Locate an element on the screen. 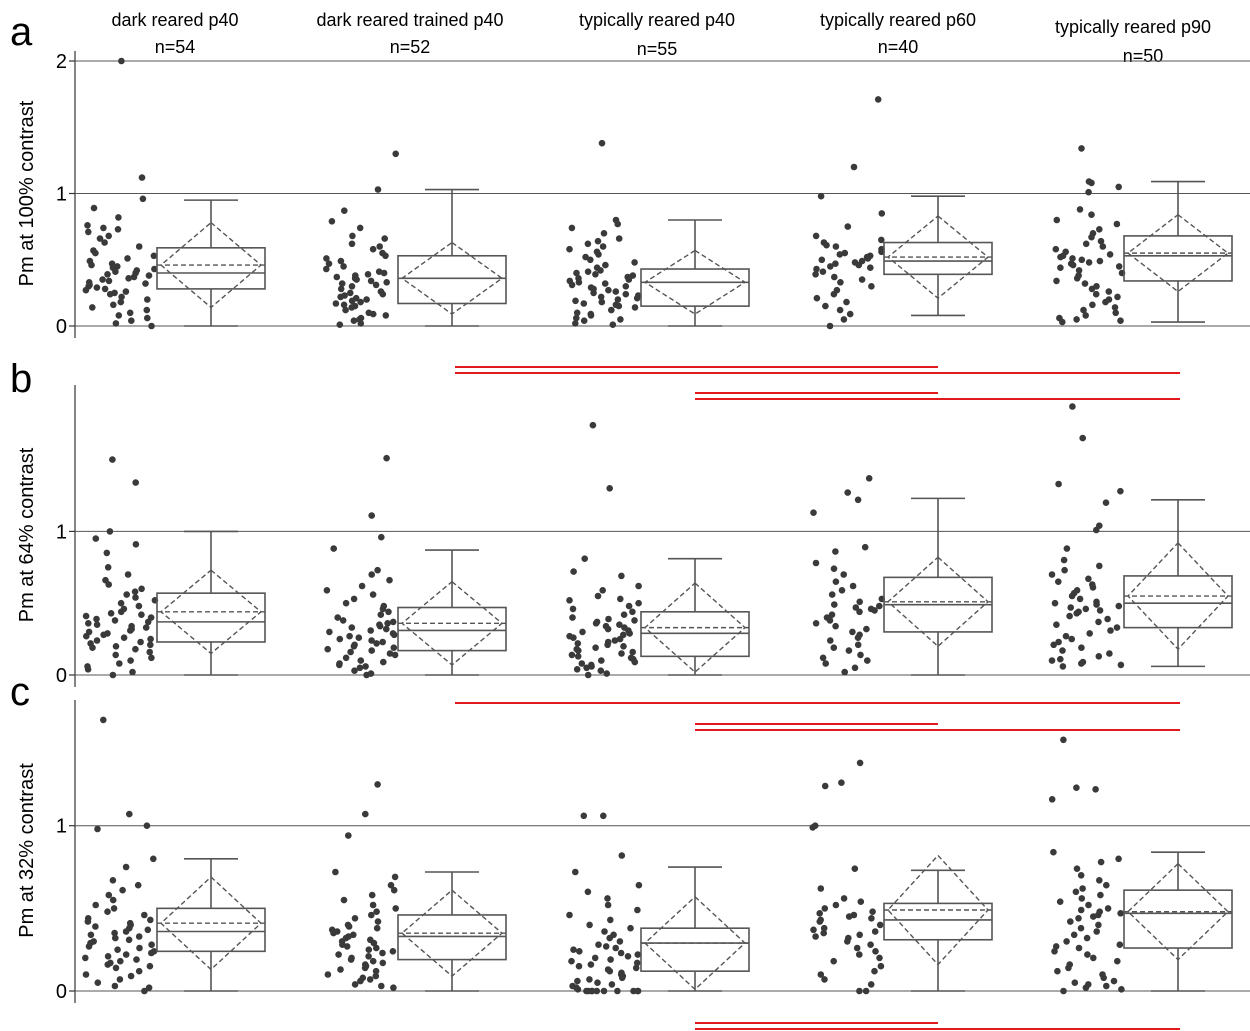 This screenshot has height=1031, width=1250. box-sd-diamond is located at coordinates (695, 943).